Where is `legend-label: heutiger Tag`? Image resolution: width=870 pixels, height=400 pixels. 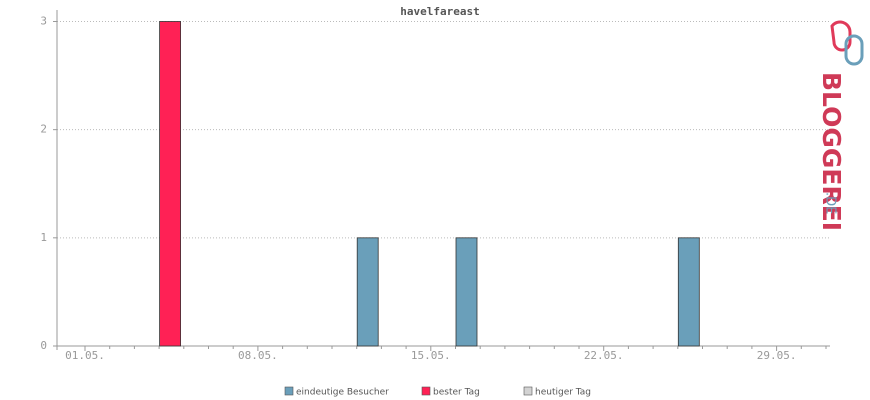
legend-label: heutiger Tag is located at coordinates (563, 393).